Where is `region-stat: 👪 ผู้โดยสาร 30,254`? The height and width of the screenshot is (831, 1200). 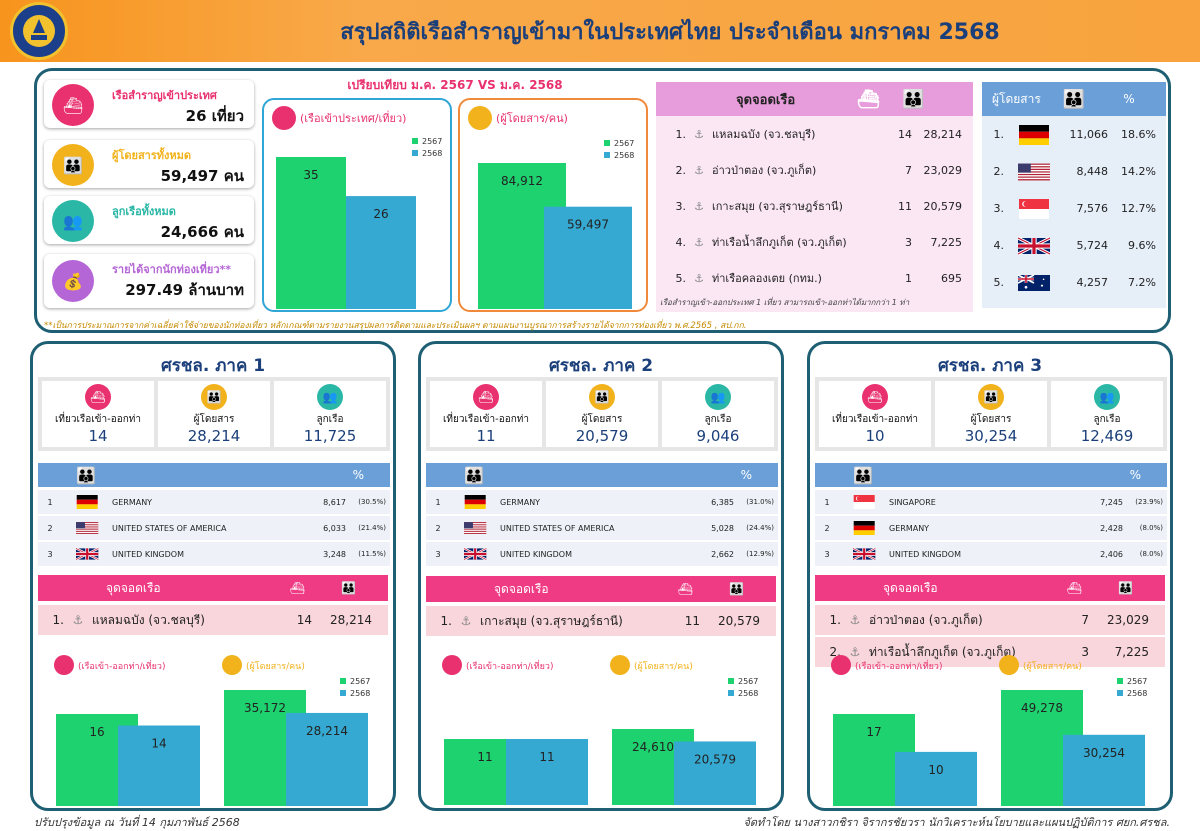
region-stat: 👪 ผู้โดยสาร 30,254 is located at coordinates (991, 414).